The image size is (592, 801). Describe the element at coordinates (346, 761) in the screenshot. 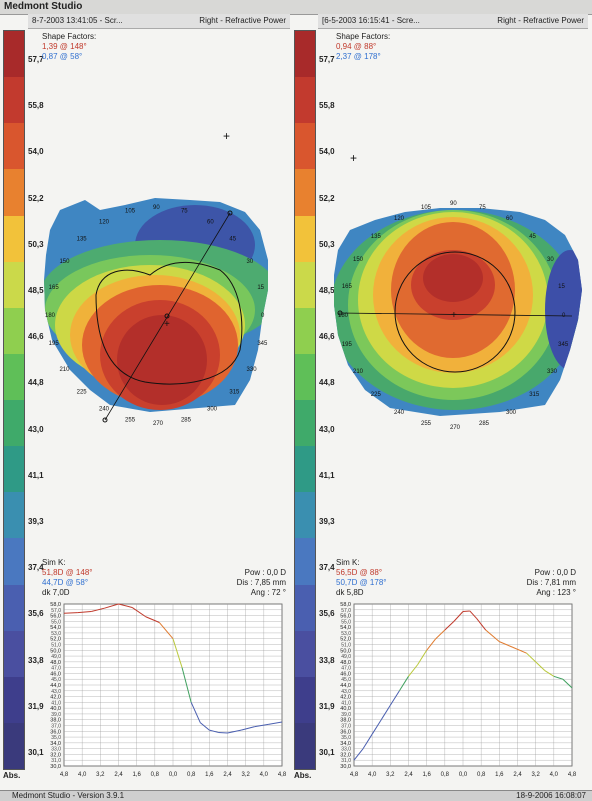

I see `y-tick-label-minor: 31,0` at that location.